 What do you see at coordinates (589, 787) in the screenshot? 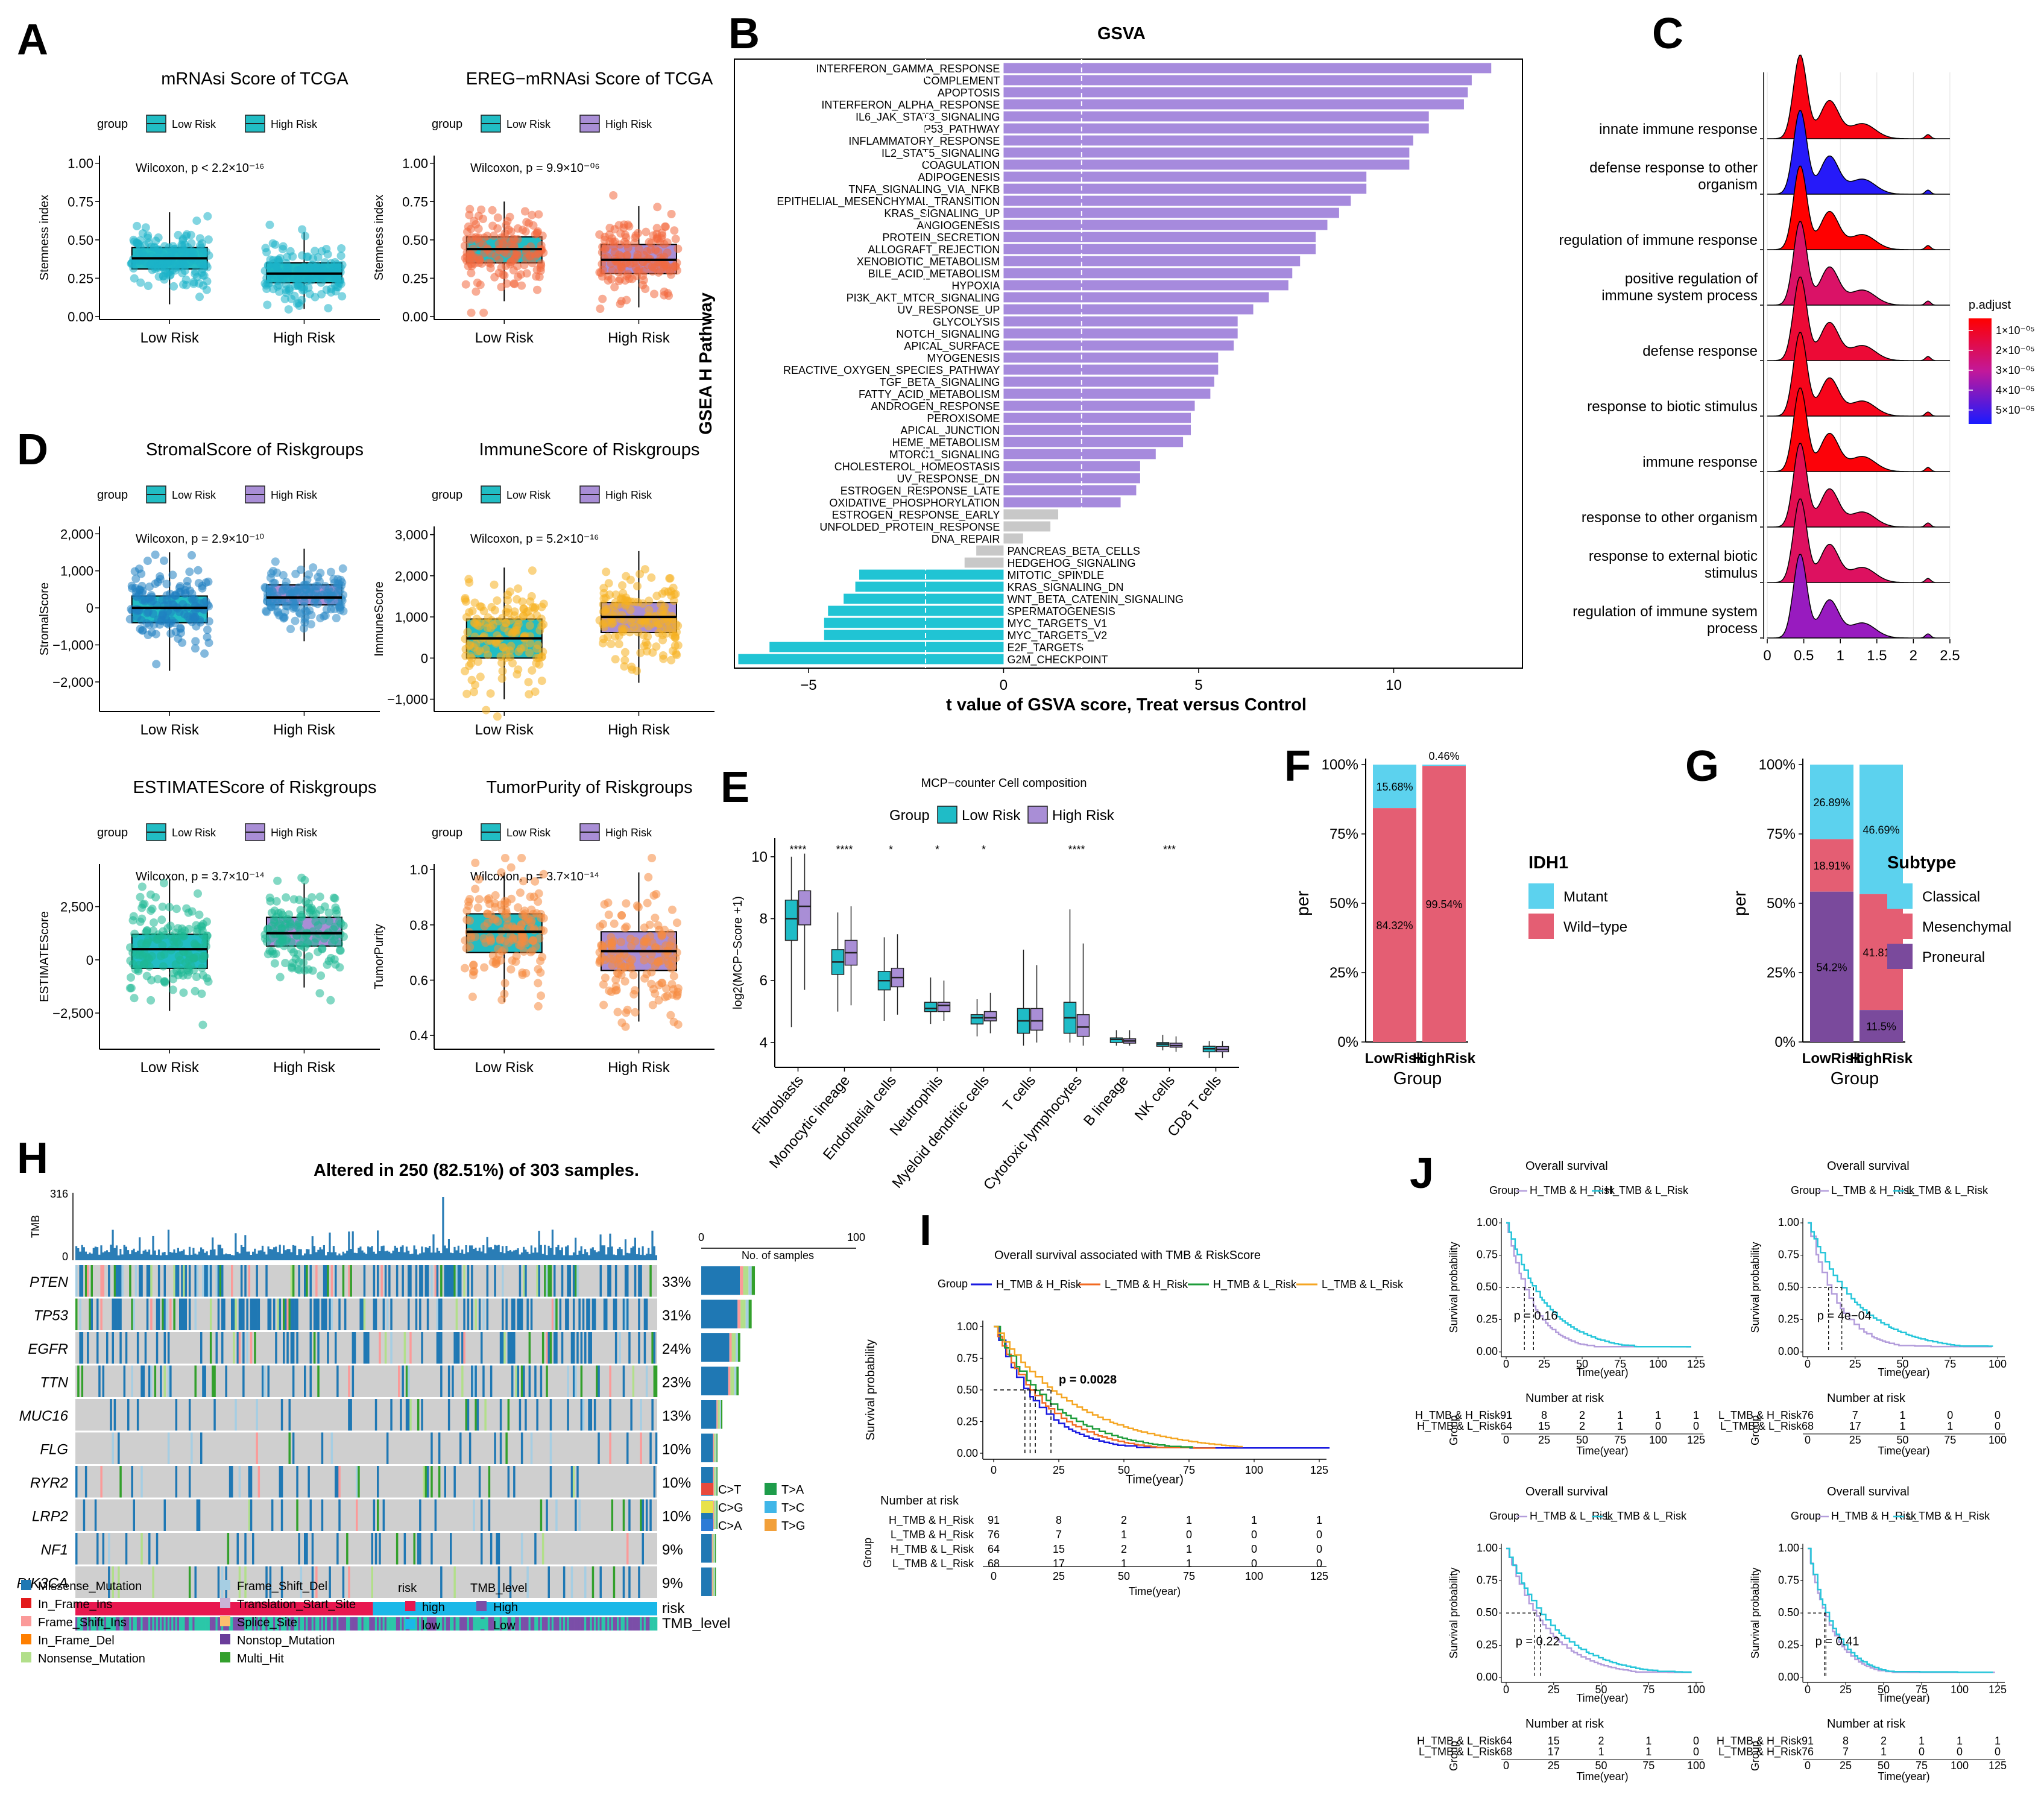
I see `boxplot-title: TumorPurity of Riskgroups` at bounding box center [589, 787].